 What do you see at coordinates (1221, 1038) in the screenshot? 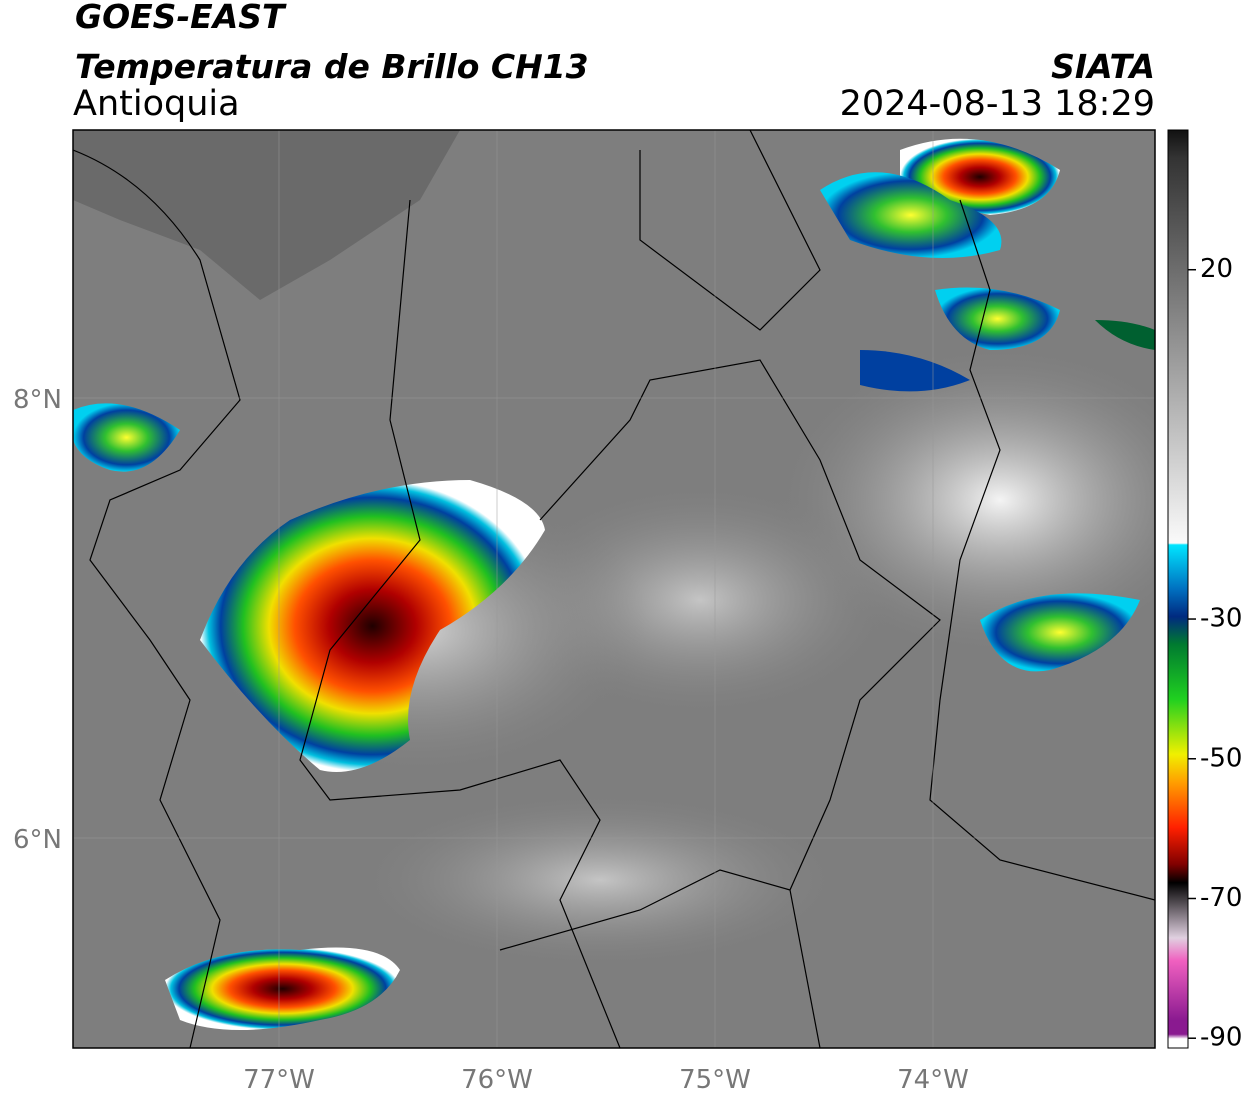
I see `colorbar-tick-label: -90` at bounding box center [1221, 1038].